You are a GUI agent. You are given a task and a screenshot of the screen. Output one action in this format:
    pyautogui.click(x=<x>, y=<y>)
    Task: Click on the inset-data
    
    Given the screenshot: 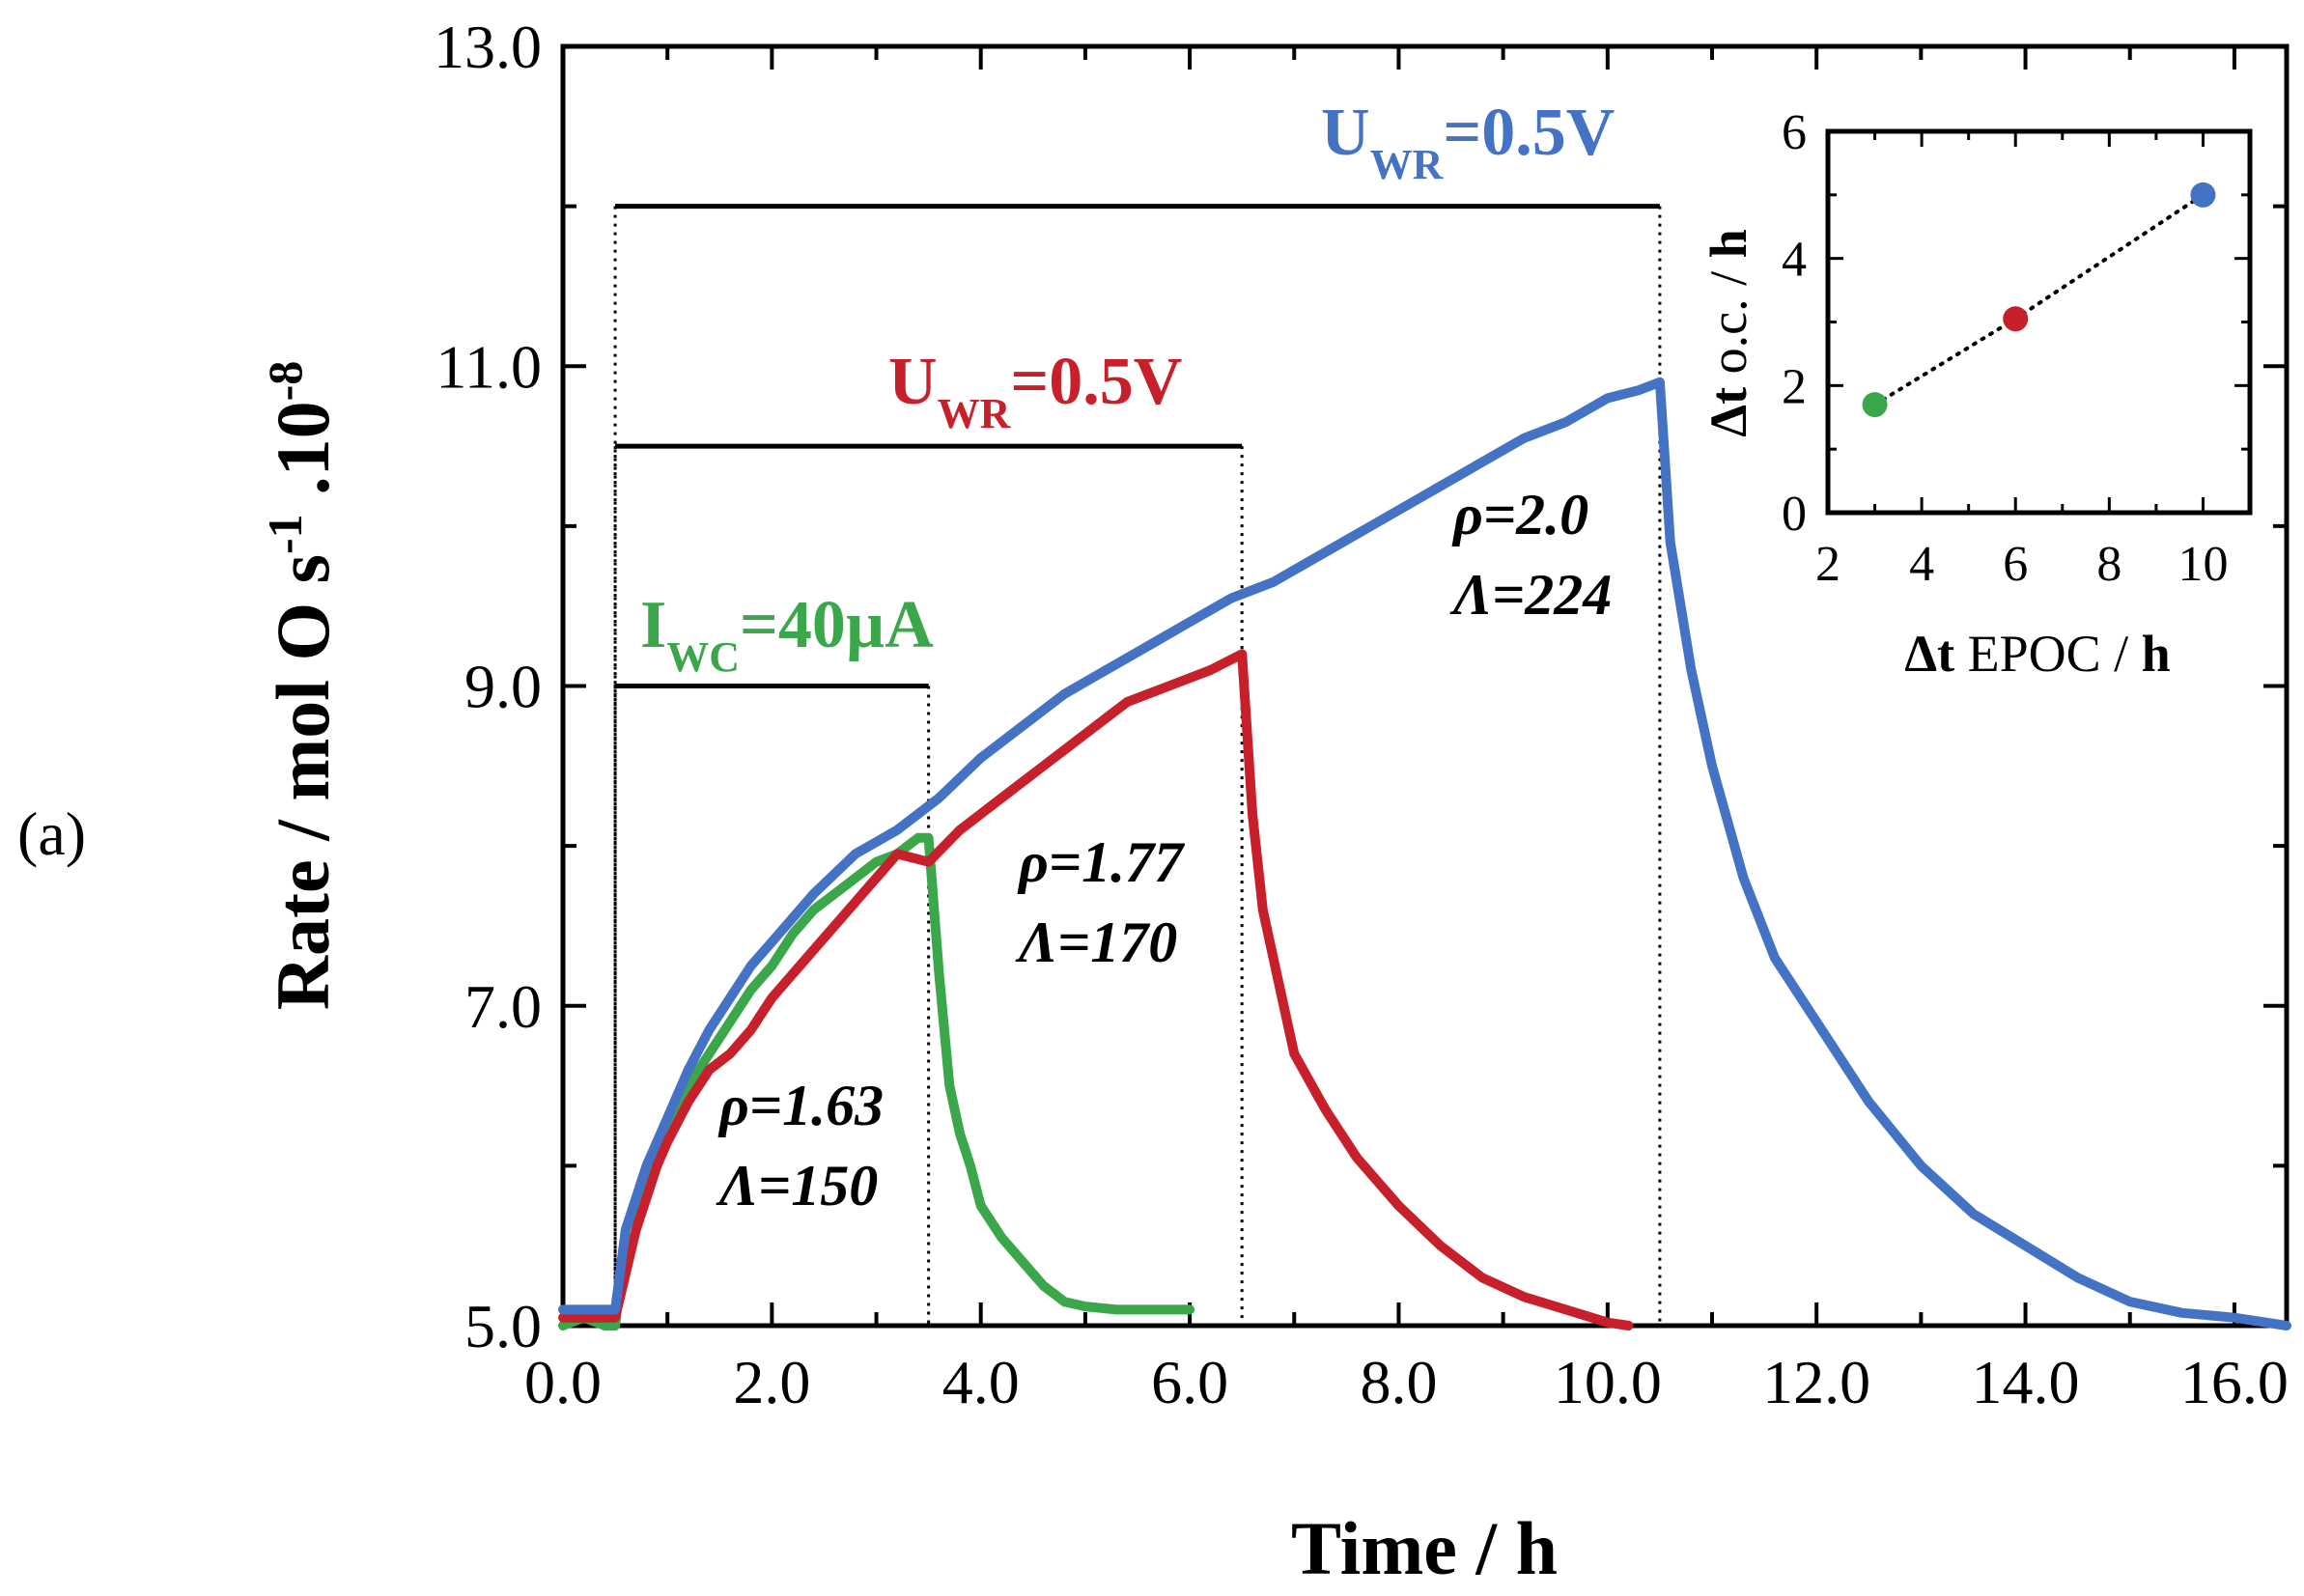 What is the action you would take?
    pyautogui.click(x=2039, y=300)
    